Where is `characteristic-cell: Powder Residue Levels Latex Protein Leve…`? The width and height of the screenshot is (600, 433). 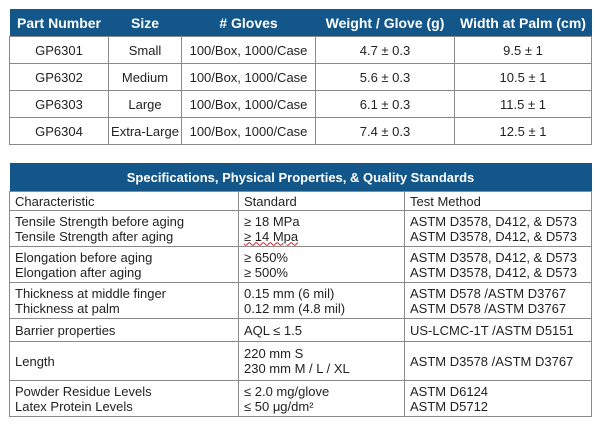 characteristic-cell: Powder Residue Levels Latex Protein Leve… is located at coordinates (124, 398).